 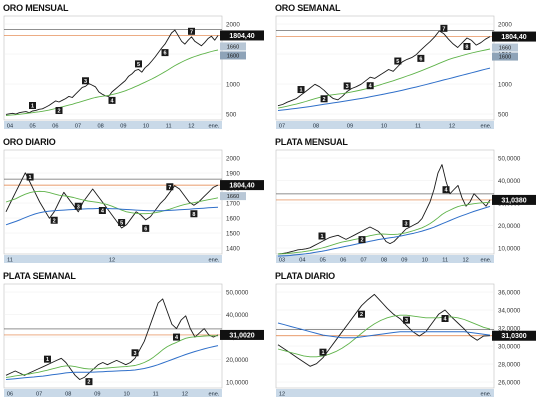 What do you see at coordinates (78, 127) in the screenshot?
I see `x-tick-label: 07` at bounding box center [78, 127].